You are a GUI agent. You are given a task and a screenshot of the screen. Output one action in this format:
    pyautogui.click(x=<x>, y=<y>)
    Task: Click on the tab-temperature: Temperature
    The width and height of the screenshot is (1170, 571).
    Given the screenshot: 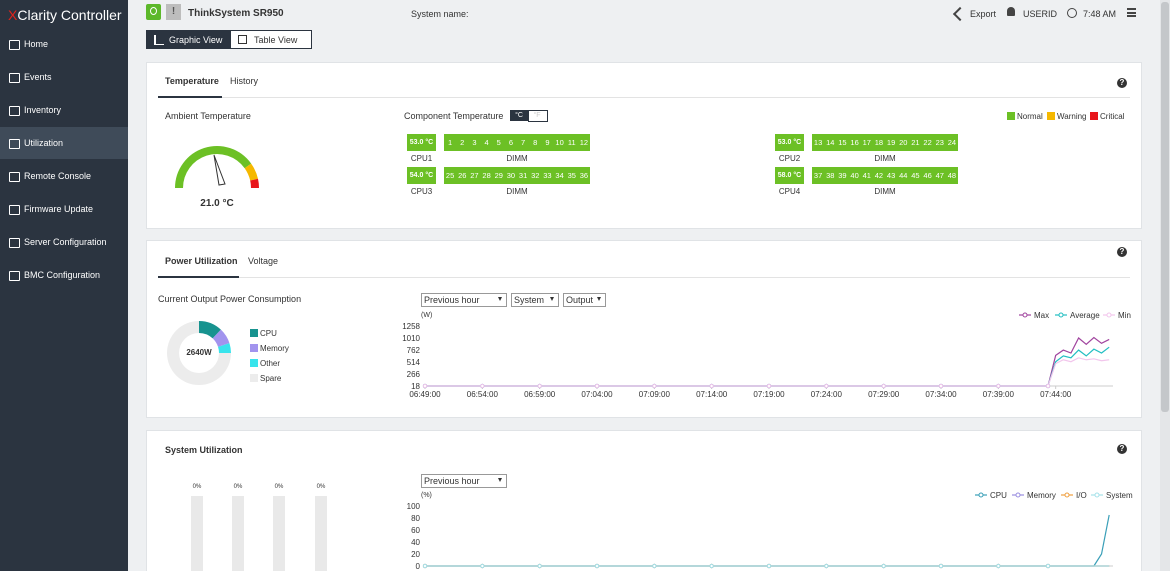 What is the action you would take?
    pyautogui.click(x=192, y=81)
    